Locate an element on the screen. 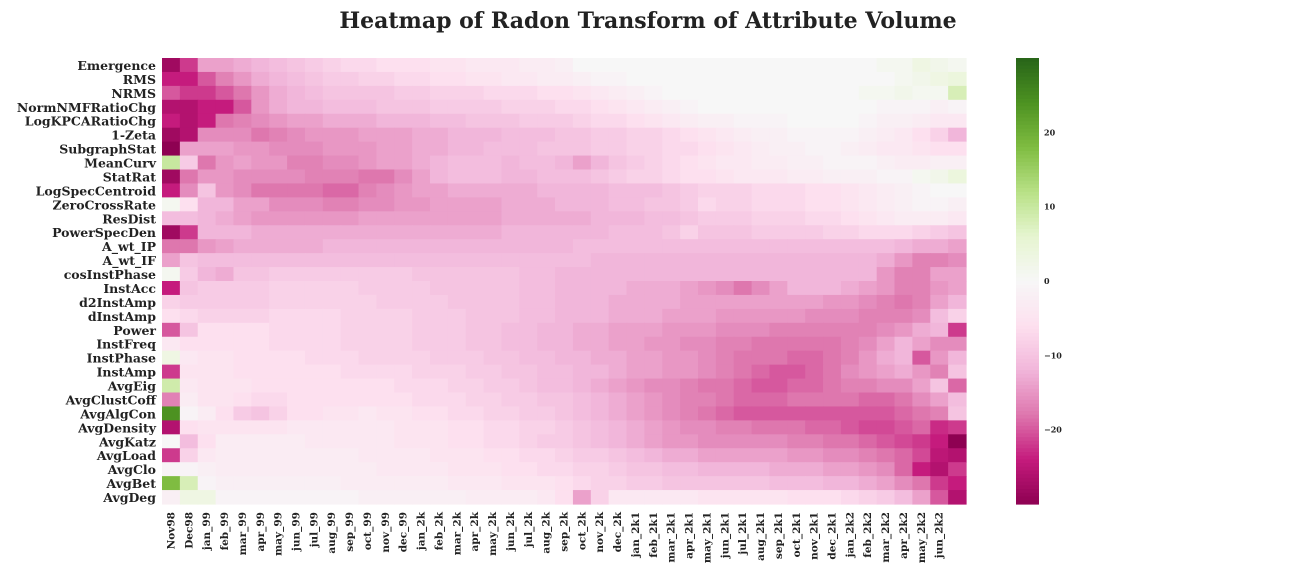 This screenshot has height=576, width=1296. x-tick-label: jan_2k is located at coordinates (422, 531).